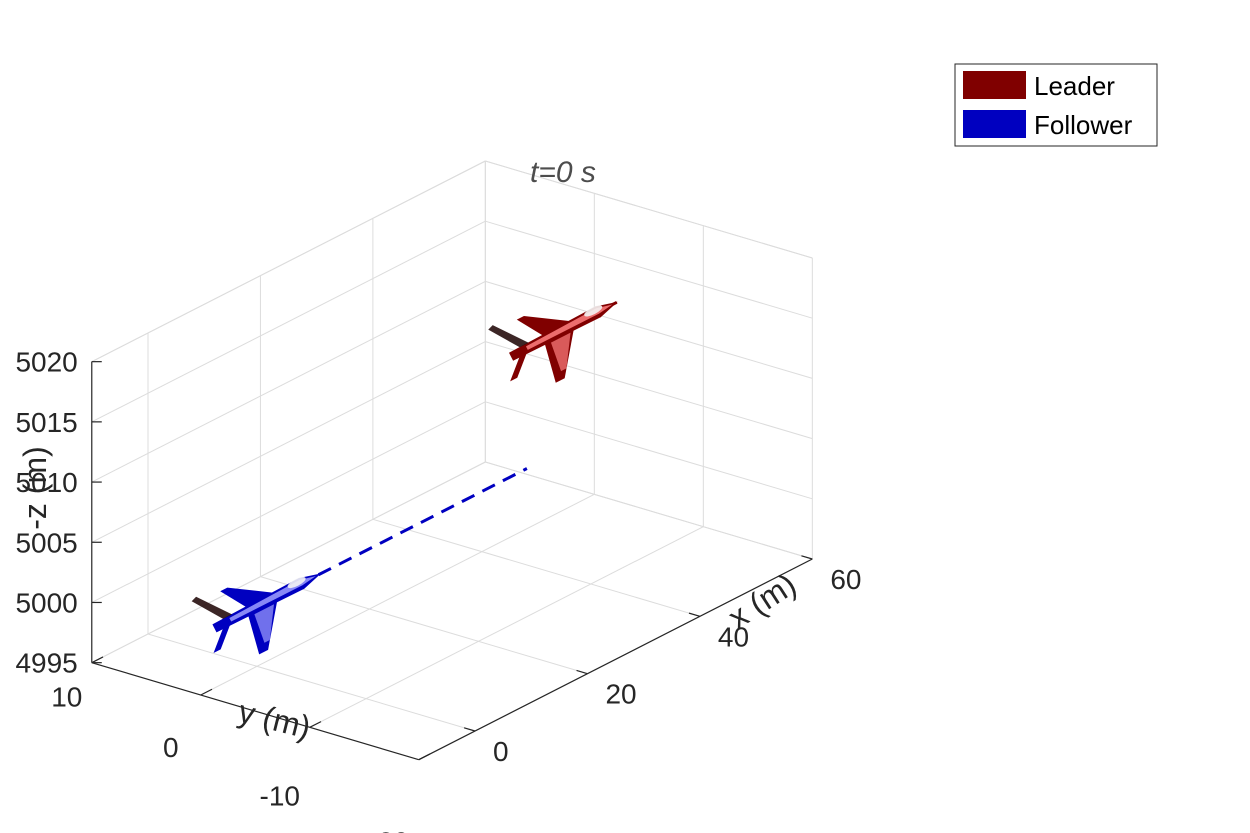  I want to click on y-tick-label: 10, so click(66, 697).